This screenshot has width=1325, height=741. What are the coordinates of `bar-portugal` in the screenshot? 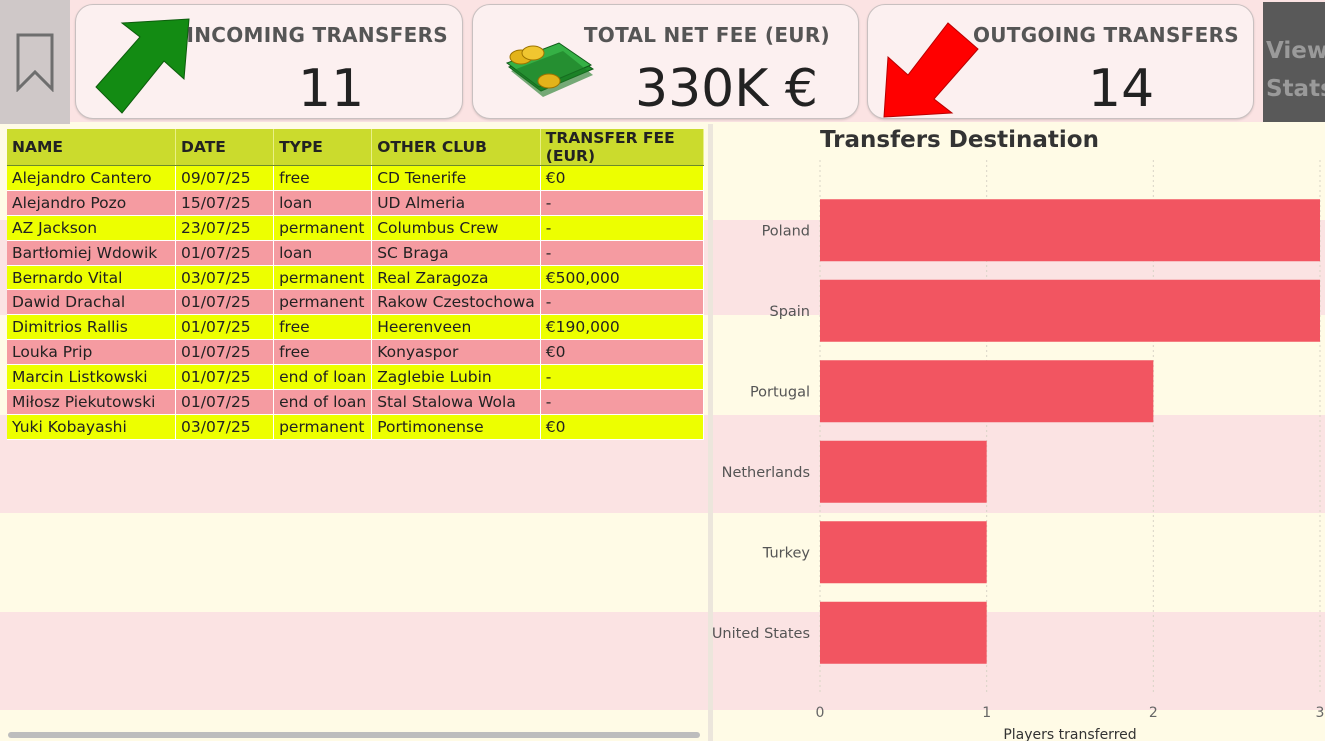 It's located at (987, 391).